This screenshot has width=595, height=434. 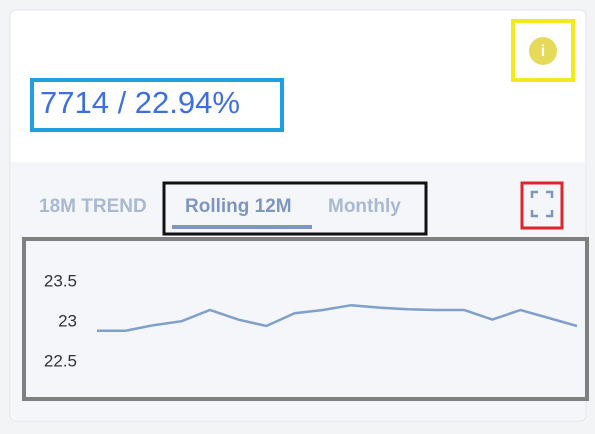 I want to click on headline: 7714 / 22.94%, so click(x=140, y=102).